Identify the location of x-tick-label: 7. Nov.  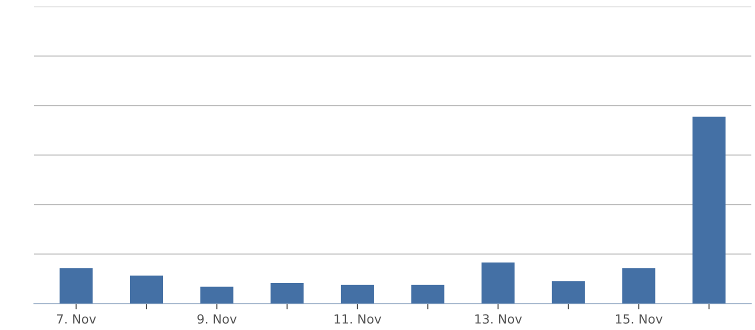
(76, 319).